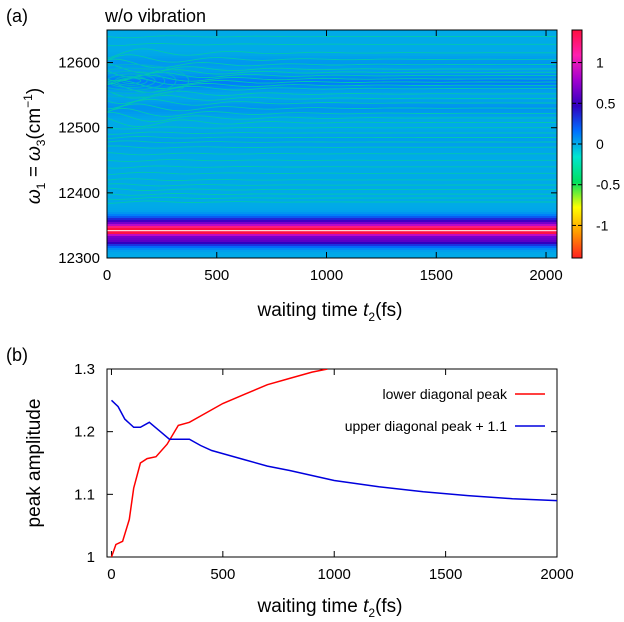  I want to click on a-y-tick-label: 12500, so click(79, 128).